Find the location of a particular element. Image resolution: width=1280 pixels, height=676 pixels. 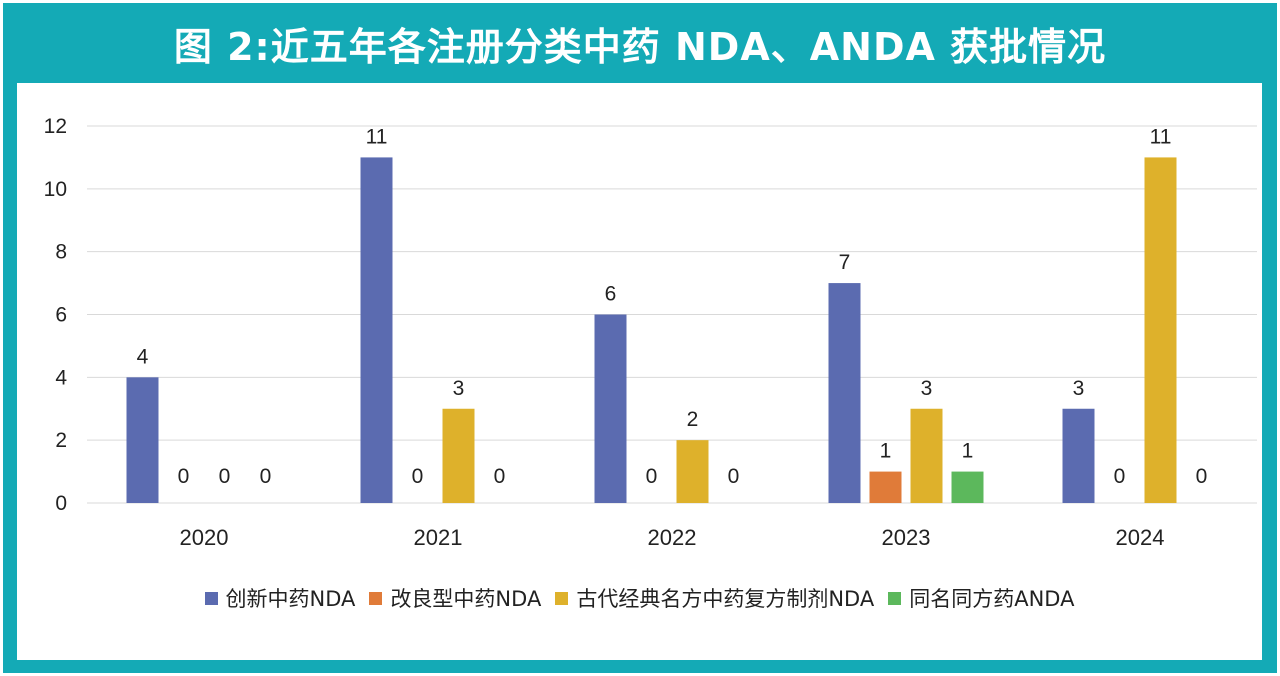

x-tick-label: 2024 is located at coordinates (1140, 537).